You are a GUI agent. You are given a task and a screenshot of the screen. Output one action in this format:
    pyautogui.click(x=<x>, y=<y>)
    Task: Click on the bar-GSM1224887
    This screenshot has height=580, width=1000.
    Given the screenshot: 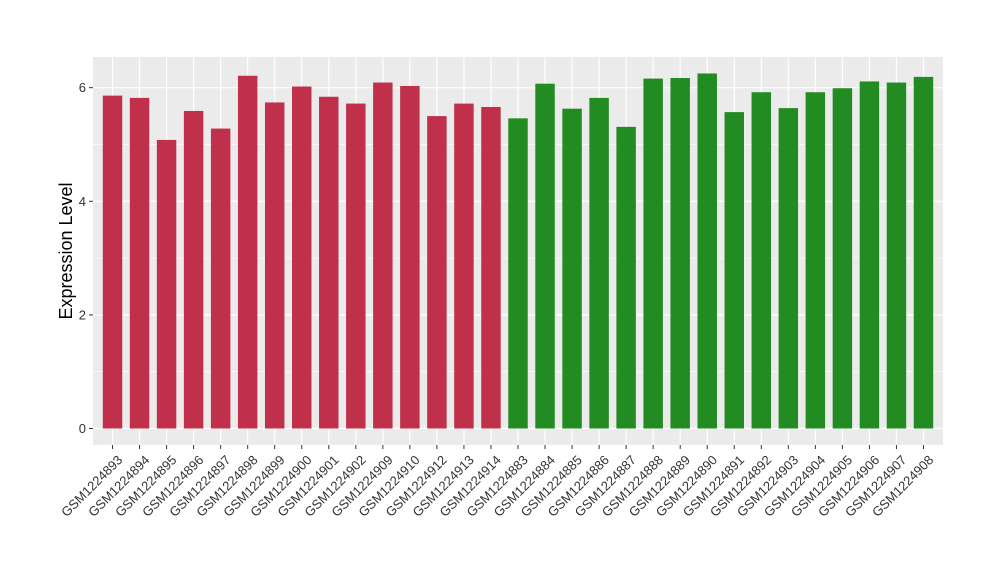 What is the action you would take?
    pyautogui.click(x=626, y=277)
    